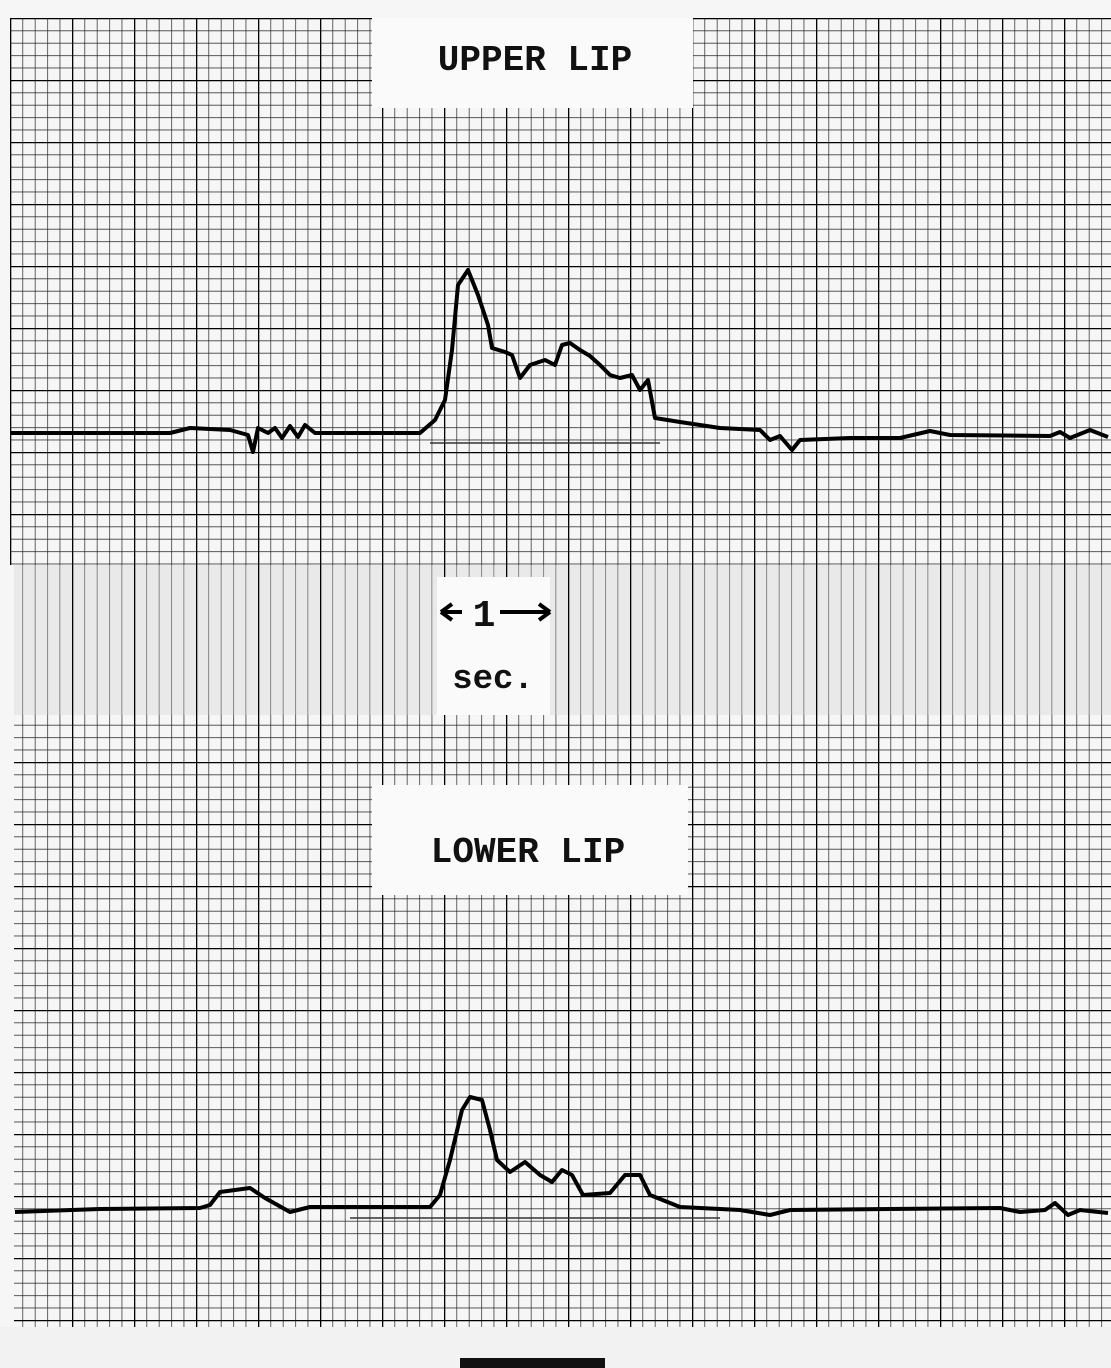  Describe the element at coordinates (493, 680) in the screenshot. I see `scale-unit: sec.` at that location.